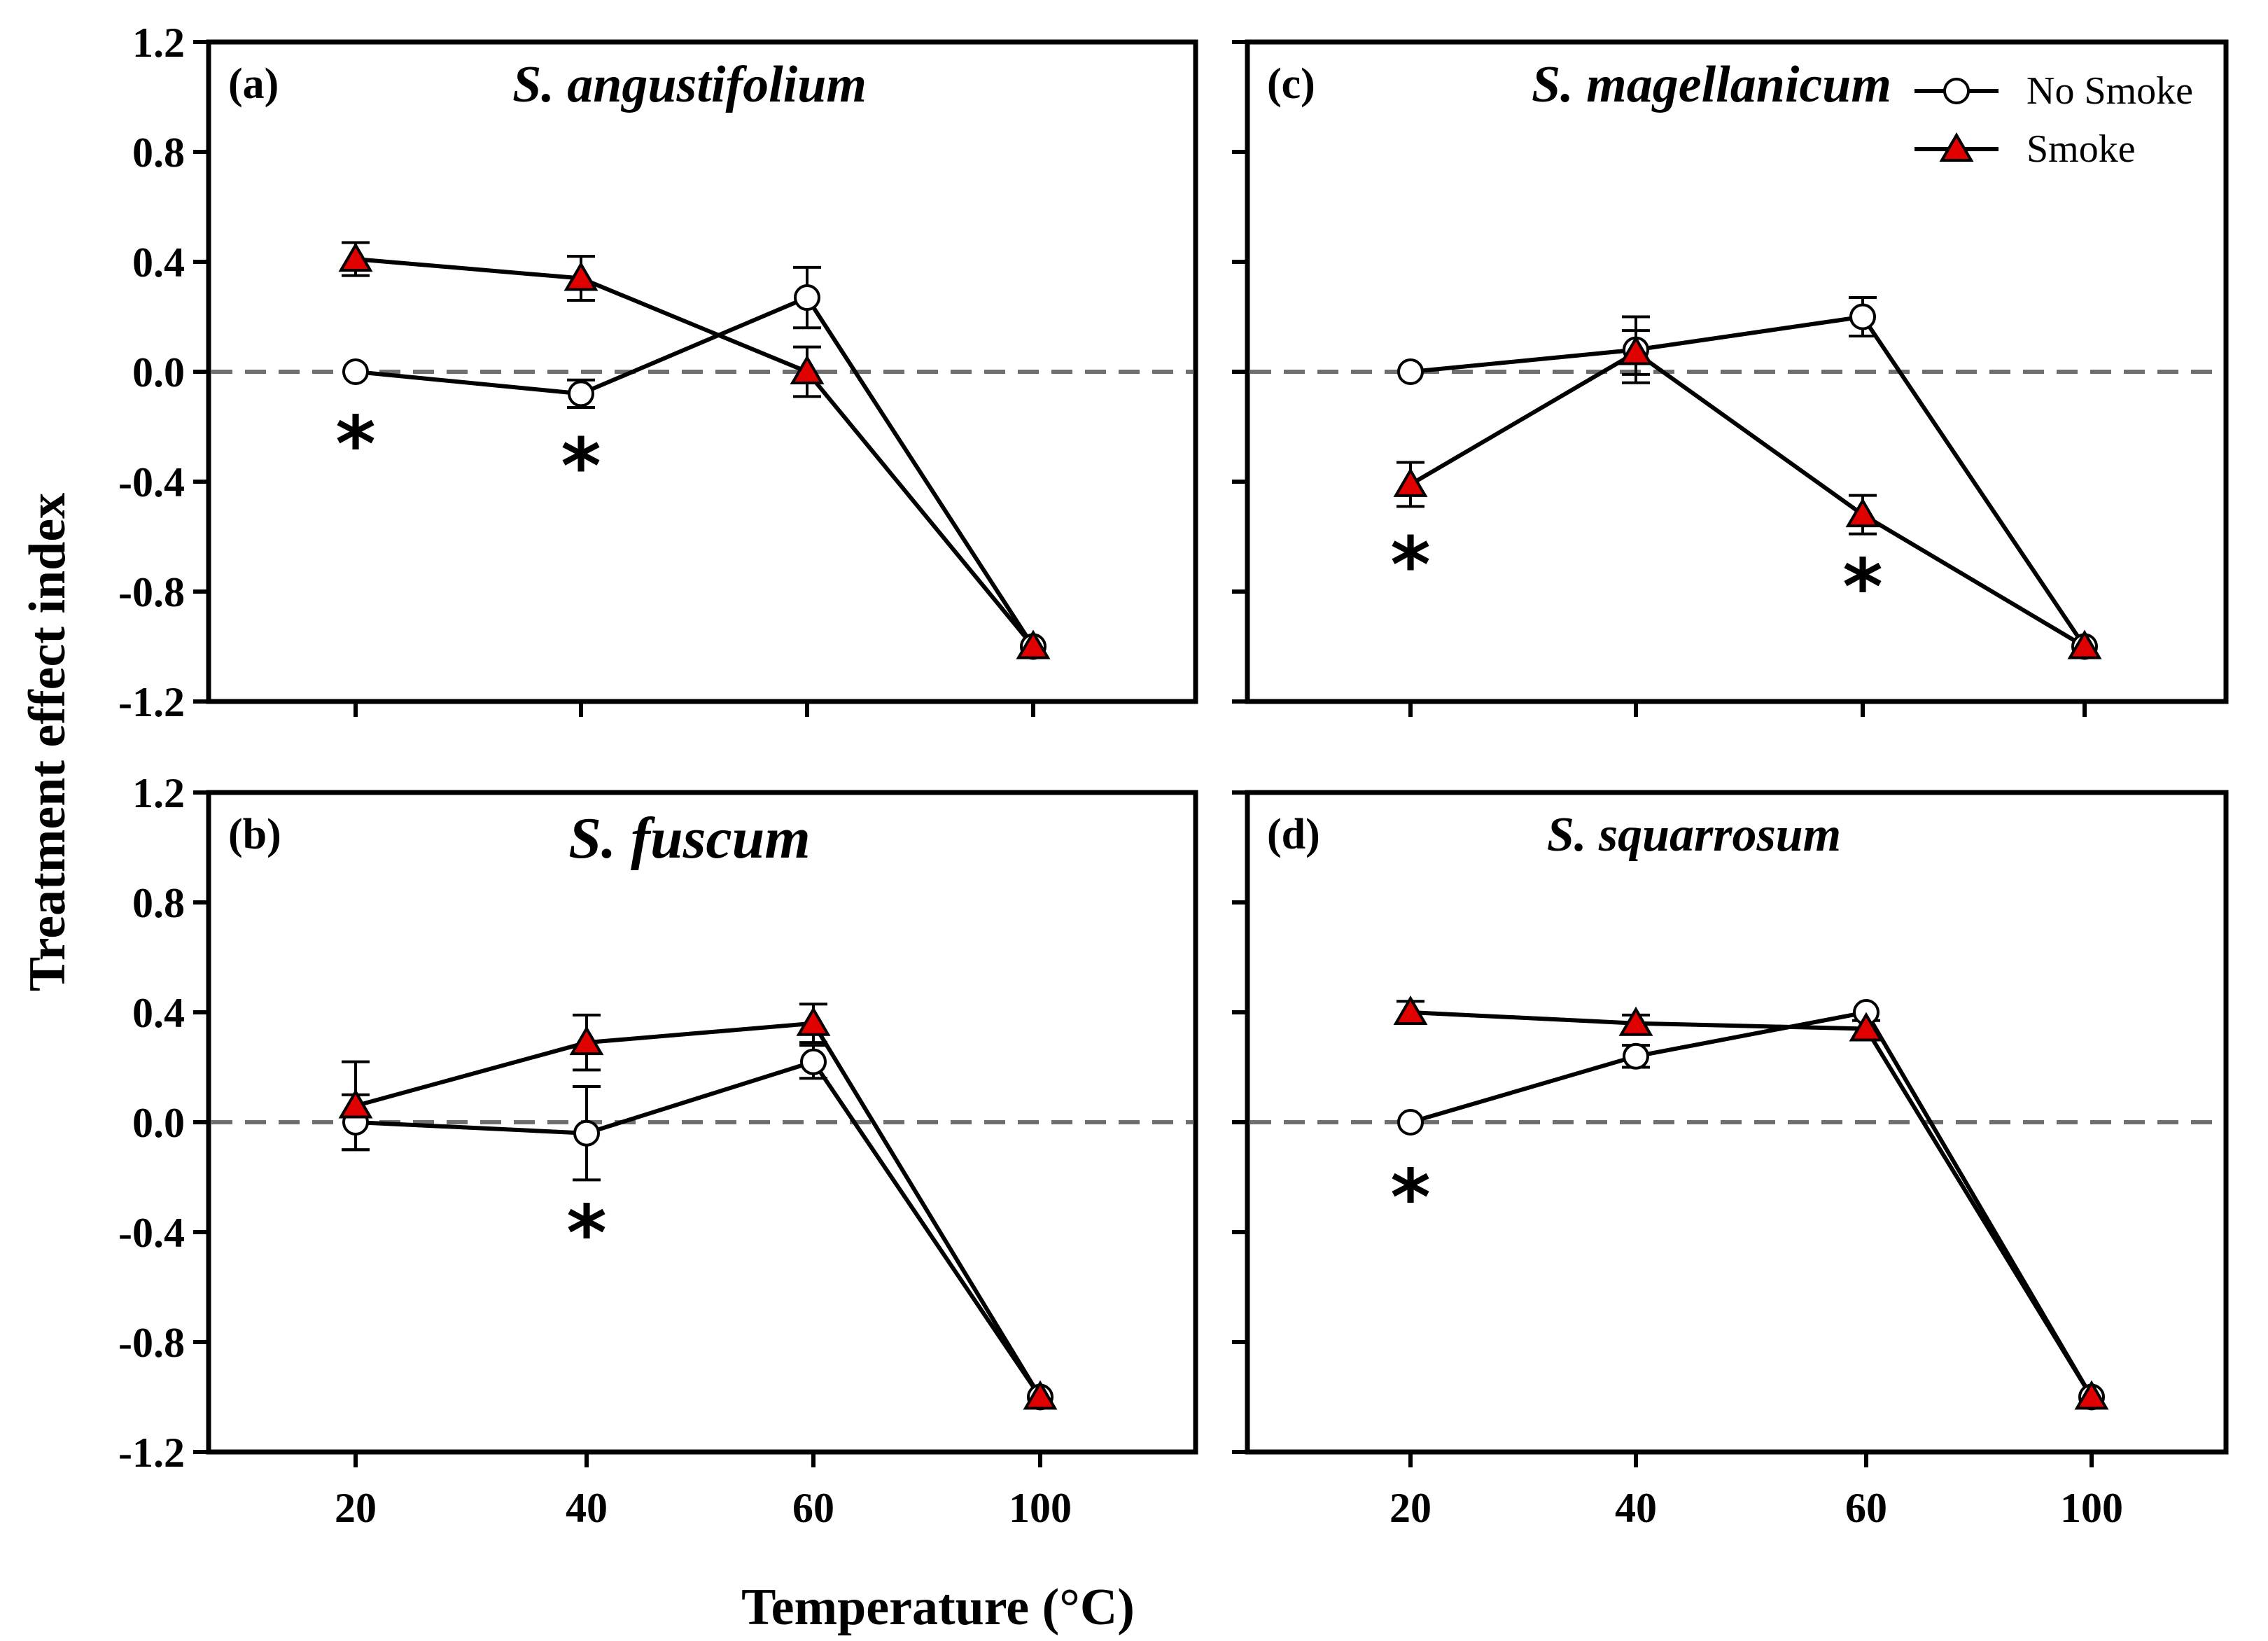 This screenshot has width=2268, height=1641. What do you see at coordinates (1293, 834) in the screenshot?
I see `panel-label: (d)` at bounding box center [1293, 834].